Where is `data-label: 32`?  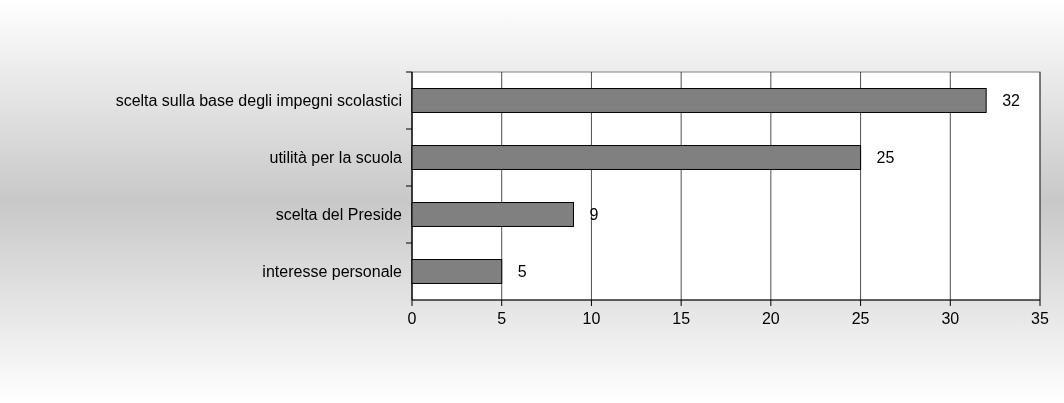
data-label: 32 is located at coordinates (1011, 101).